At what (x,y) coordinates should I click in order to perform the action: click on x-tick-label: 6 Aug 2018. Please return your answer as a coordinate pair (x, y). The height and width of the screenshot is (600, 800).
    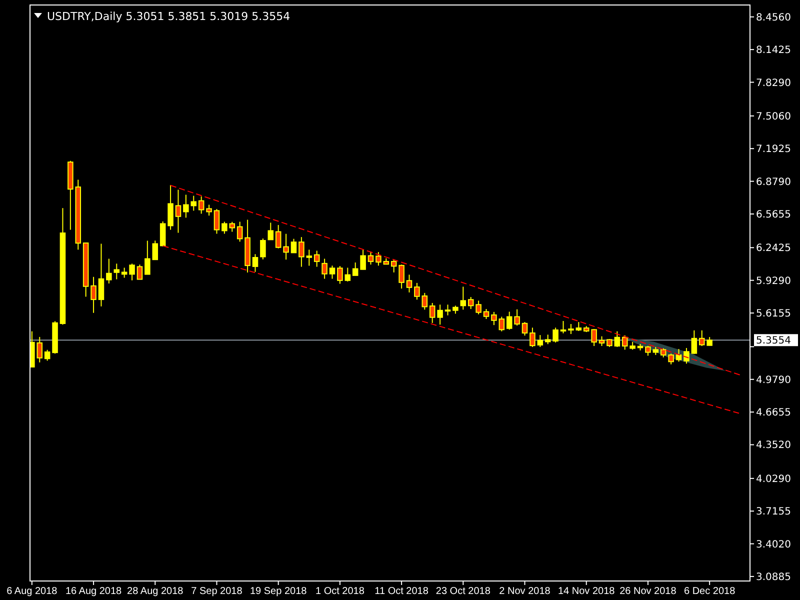
    Looking at the image, I should click on (32, 591).